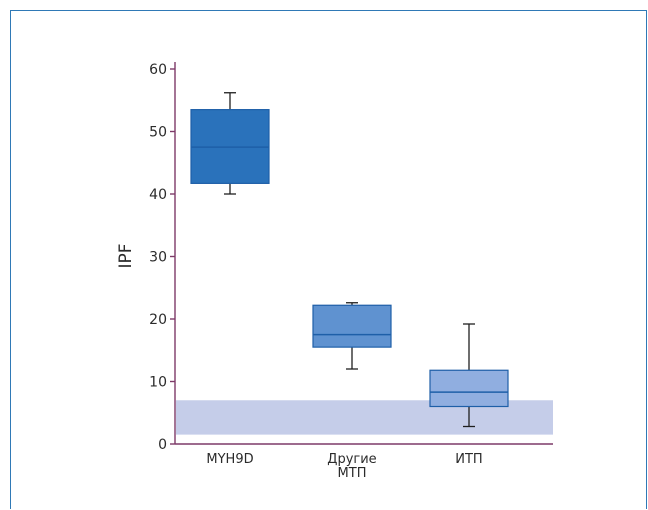 The image size is (648, 510). Describe the element at coordinates (351, 459) in the screenshot. I see `category-label: Другие` at that location.